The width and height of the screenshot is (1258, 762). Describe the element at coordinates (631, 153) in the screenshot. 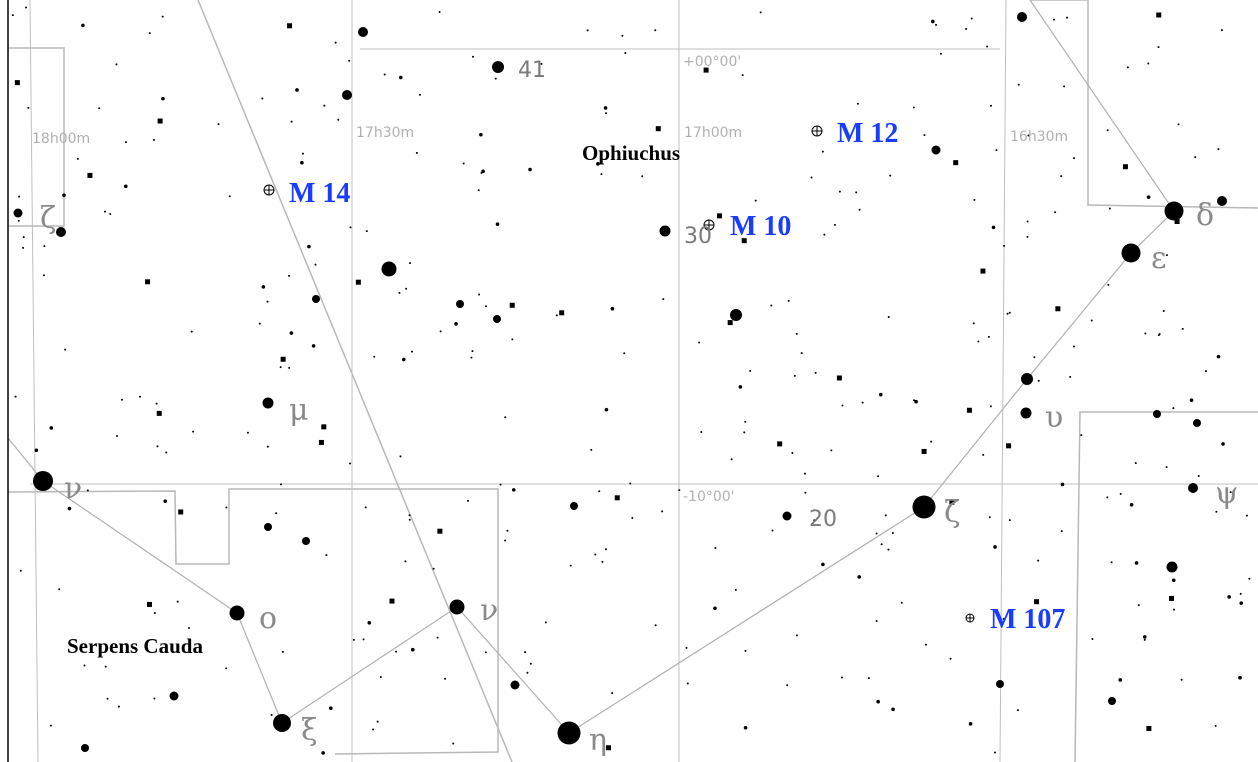

I see `constellation-label-ophiuchus: Ophiuchus` at that location.